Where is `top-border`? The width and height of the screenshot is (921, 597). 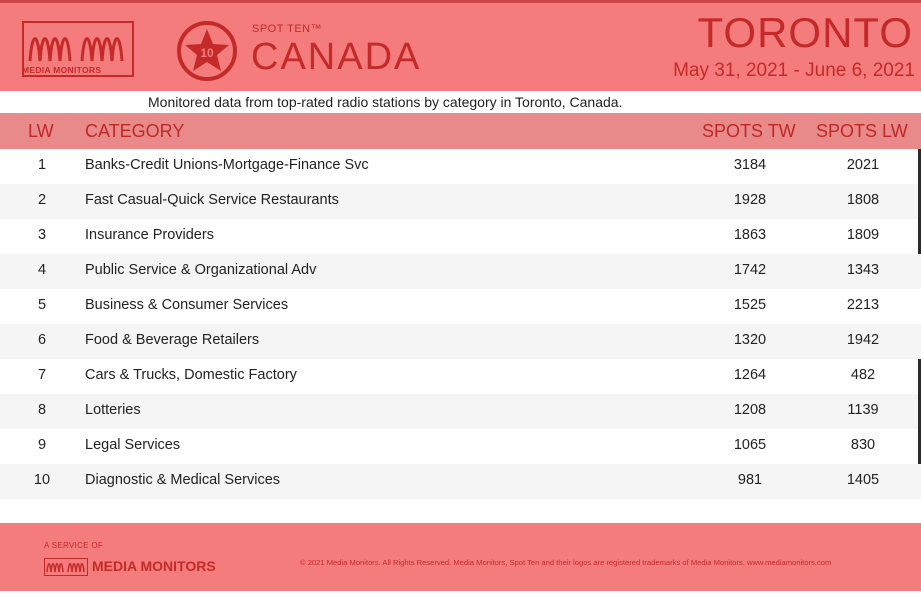
top-border is located at coordinates (460, 1).